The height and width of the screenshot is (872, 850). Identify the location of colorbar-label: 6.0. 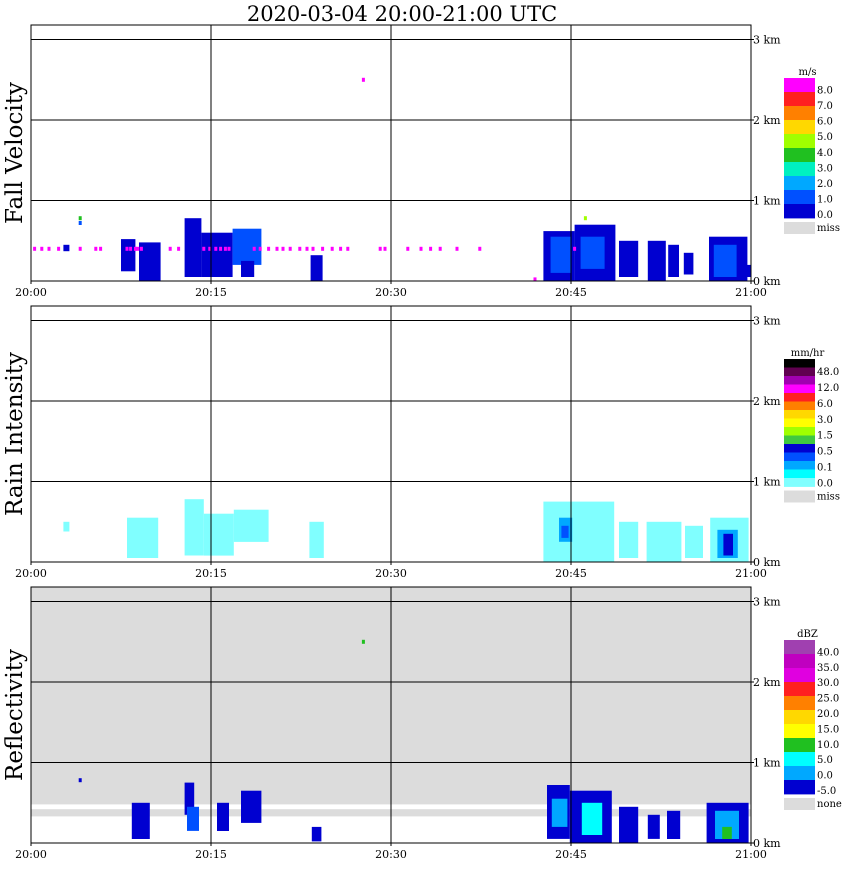
(825, 122).